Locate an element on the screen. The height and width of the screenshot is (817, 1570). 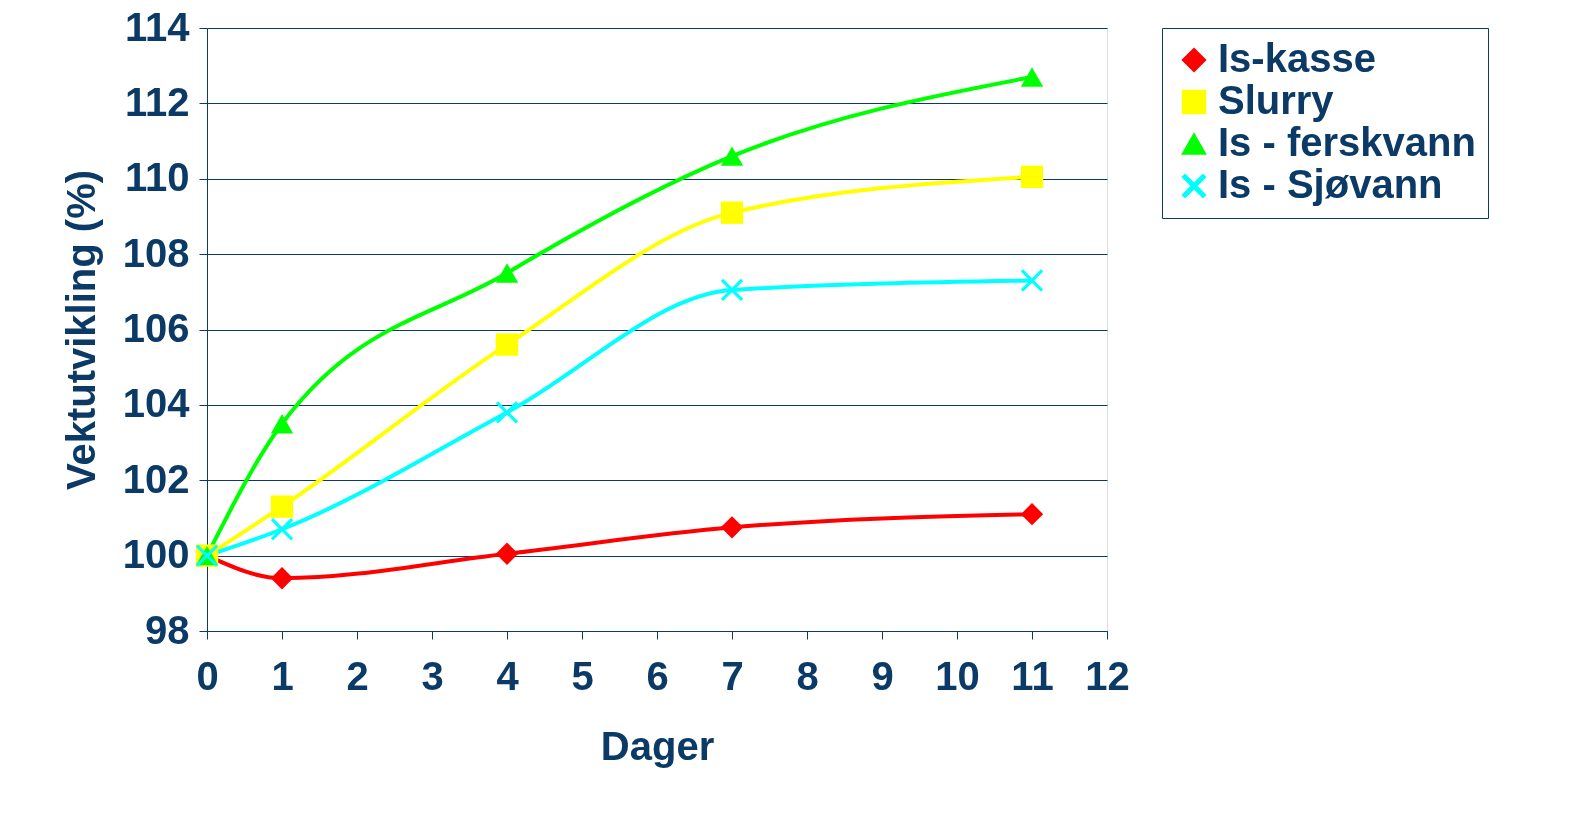
x-tick-label: 2 is located at coordinates (357, 675).